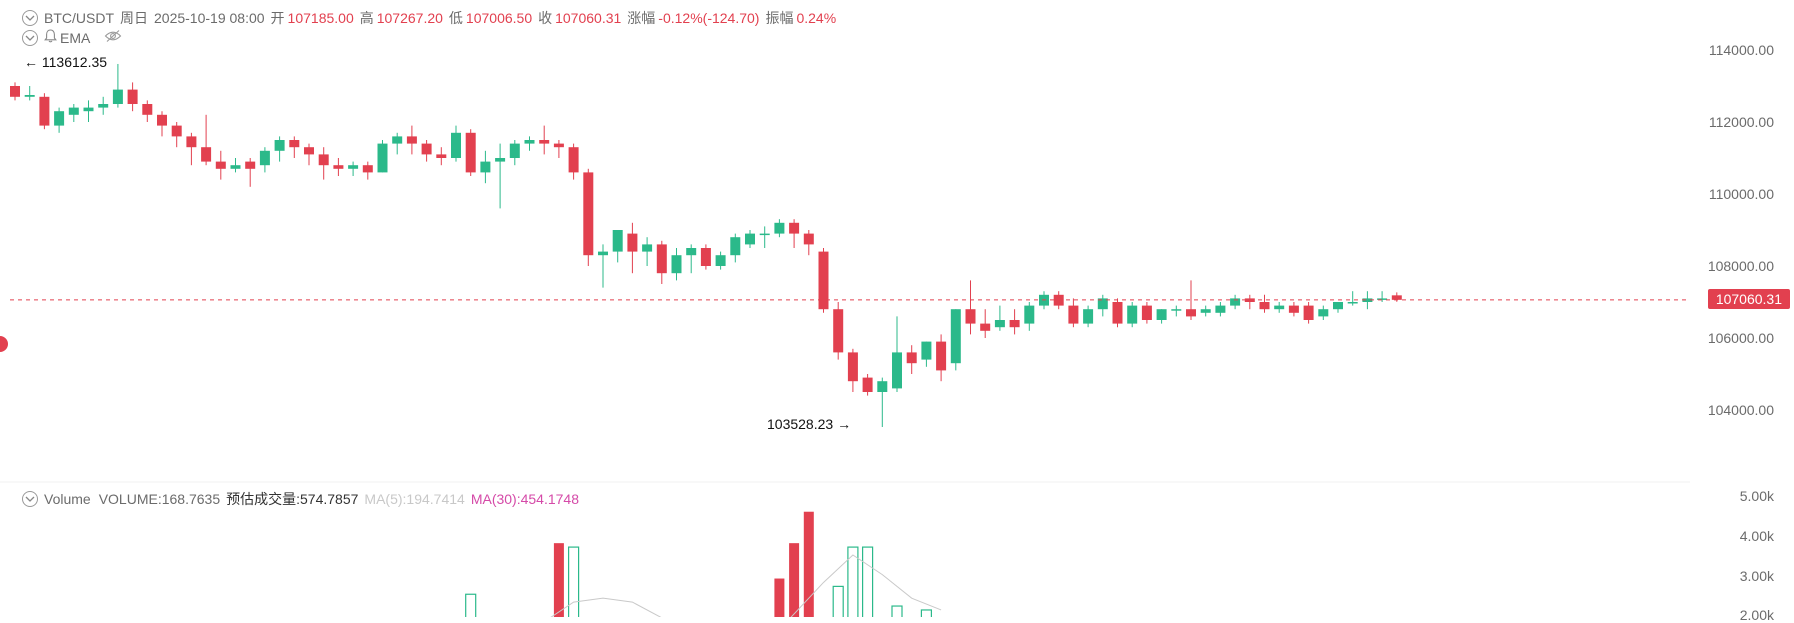  I want to click on close-value: 107060.31, so click(588, 18).